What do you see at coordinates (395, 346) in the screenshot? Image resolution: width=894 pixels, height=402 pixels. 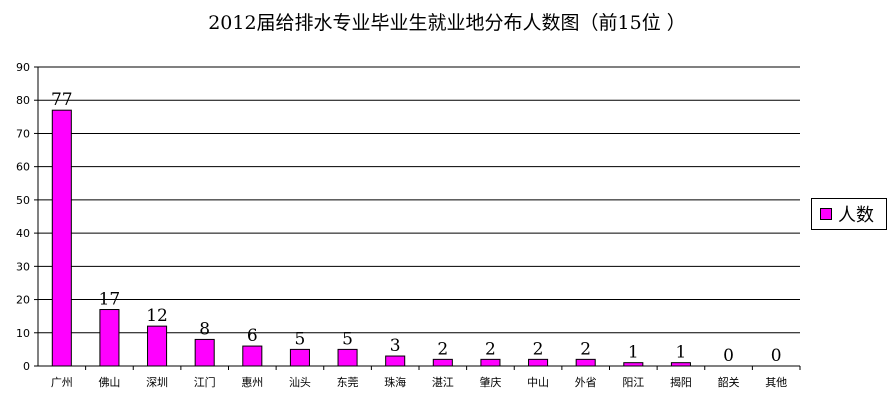 I see `data-label: 3` at bounding box center [395, 346].